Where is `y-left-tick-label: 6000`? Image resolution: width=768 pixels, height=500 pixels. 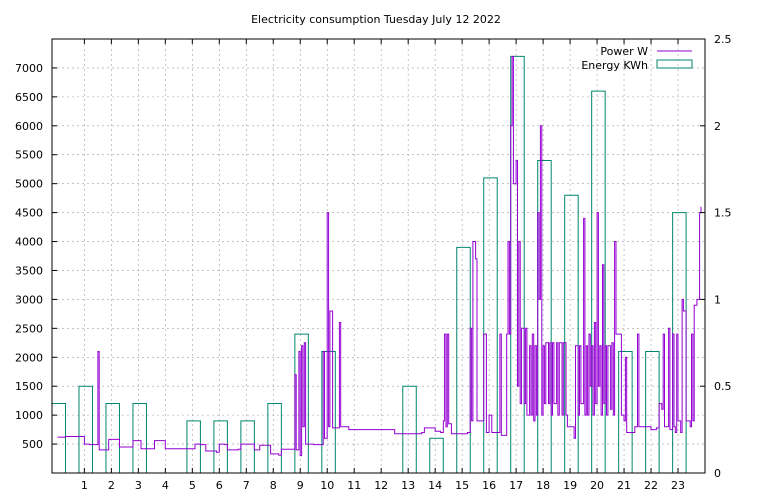
y-left-tick-label: 6000 is located at coordinates (29, 126).